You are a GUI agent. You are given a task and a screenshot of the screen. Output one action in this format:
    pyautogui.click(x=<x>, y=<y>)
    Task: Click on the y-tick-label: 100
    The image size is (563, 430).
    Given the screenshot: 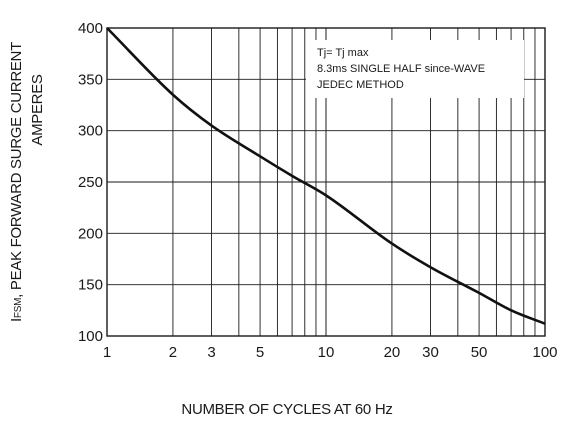 What is the action you would take?
    pyautogui.click(x=90, y=336)
    